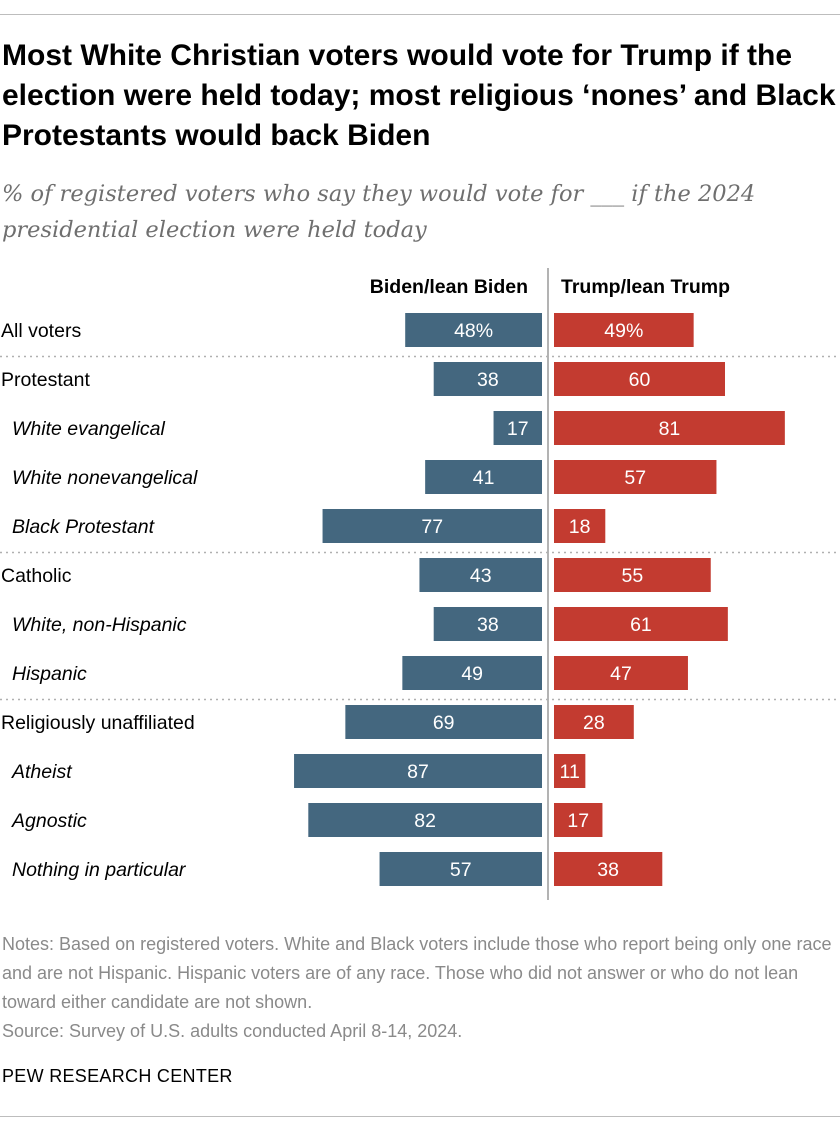 This screenshot has height=1130, width=840. Describe the element at coordinates (105, 478) in the screenshot. I see `category-label: White nonevangelical` at that location.